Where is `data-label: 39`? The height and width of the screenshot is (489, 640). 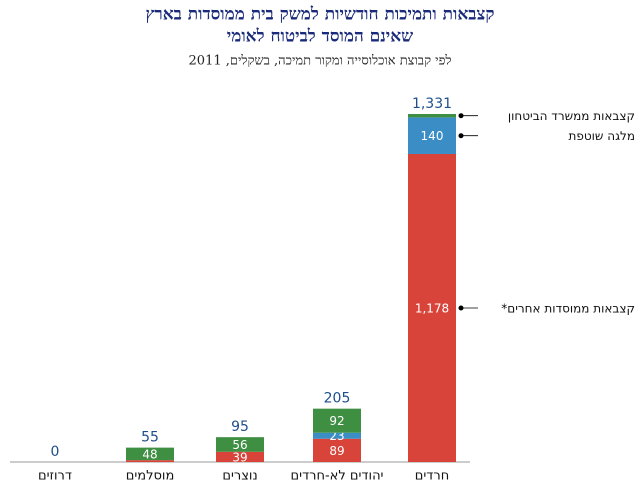
data-label: 39 is located at coordinates (239, 457).